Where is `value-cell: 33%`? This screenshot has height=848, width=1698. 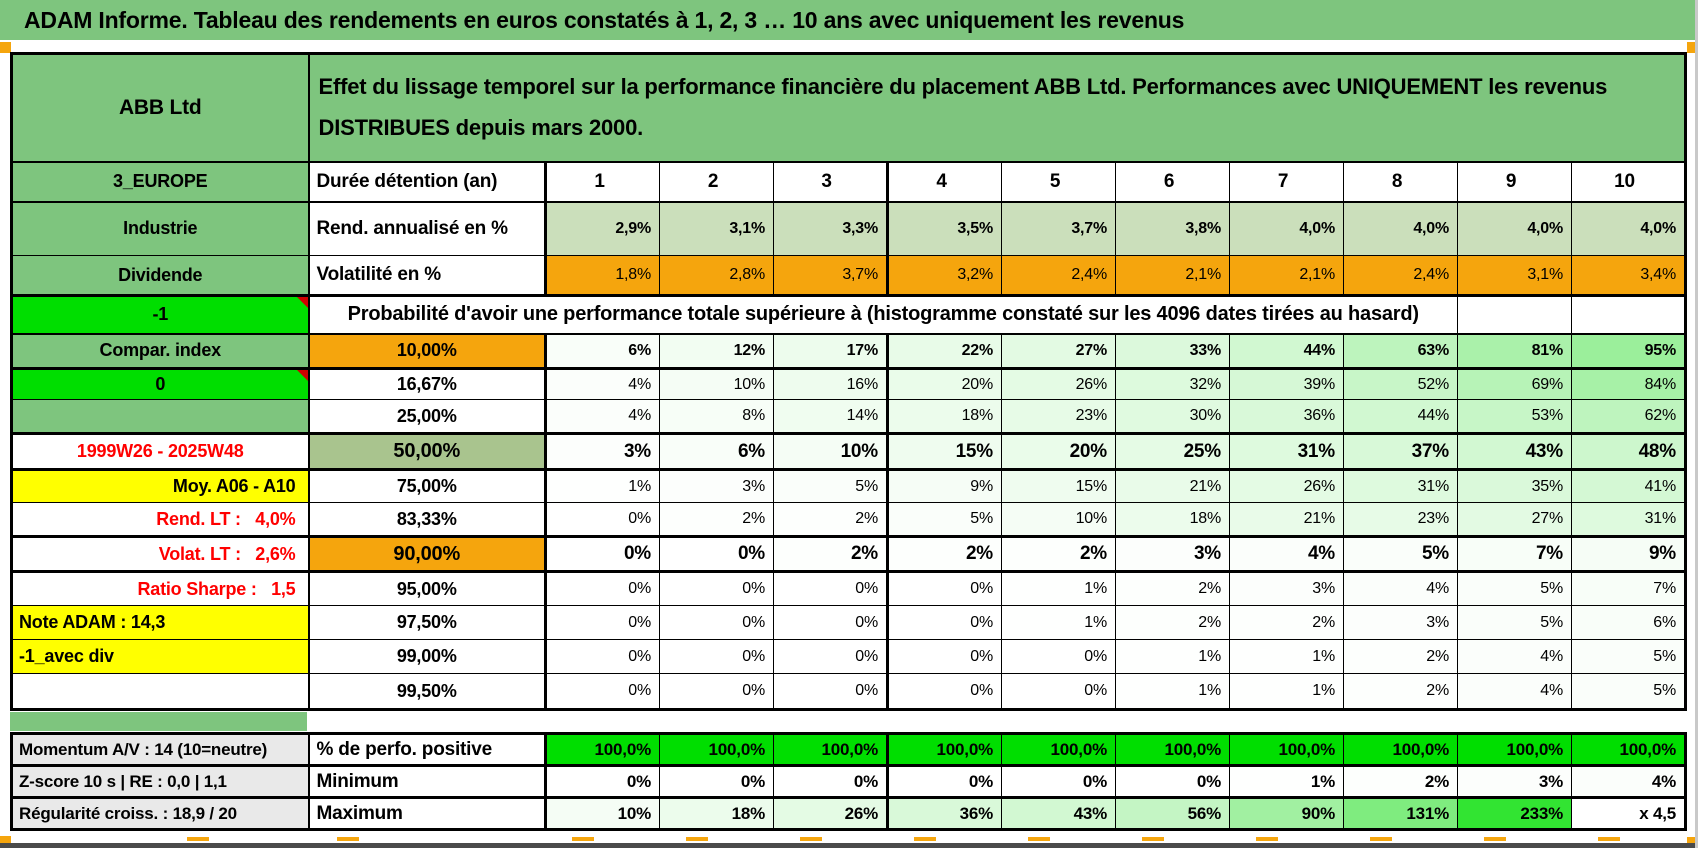
value-cell: 33% is located at coordinates (1172, 351).